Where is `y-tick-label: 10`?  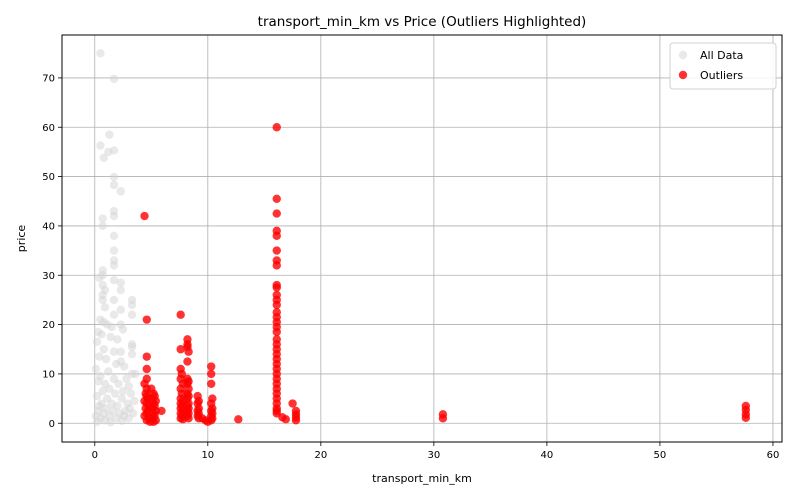 y-tick-label: 10 is located at coordinates (48, 374).